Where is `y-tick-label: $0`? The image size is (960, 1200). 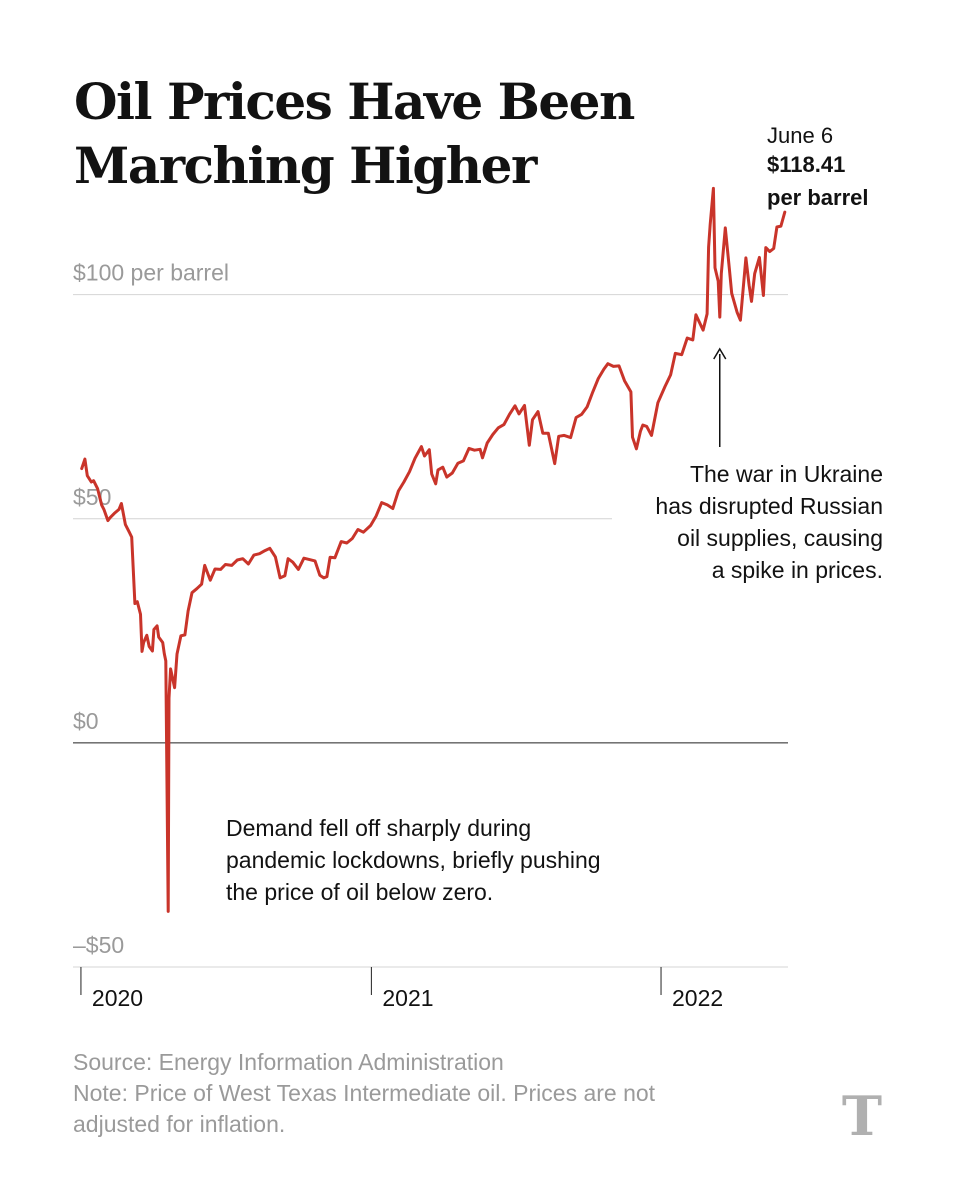
y-tick-label: $0 is located at coordinates (86, 721).